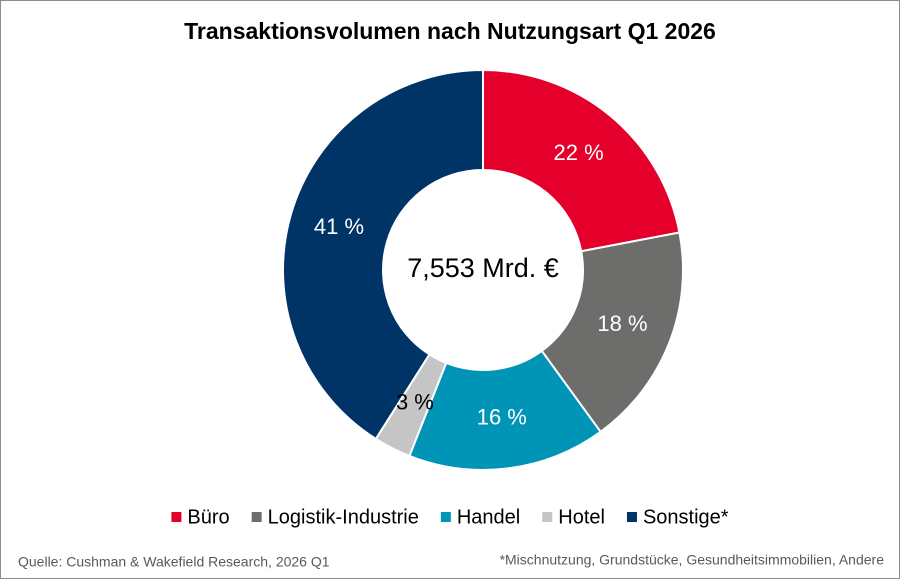 The width and height of the screenshot is (900, 579). Describe the element at coordinates (208, 517) in the screenshot. I see `legend-label: Büro` at that location.